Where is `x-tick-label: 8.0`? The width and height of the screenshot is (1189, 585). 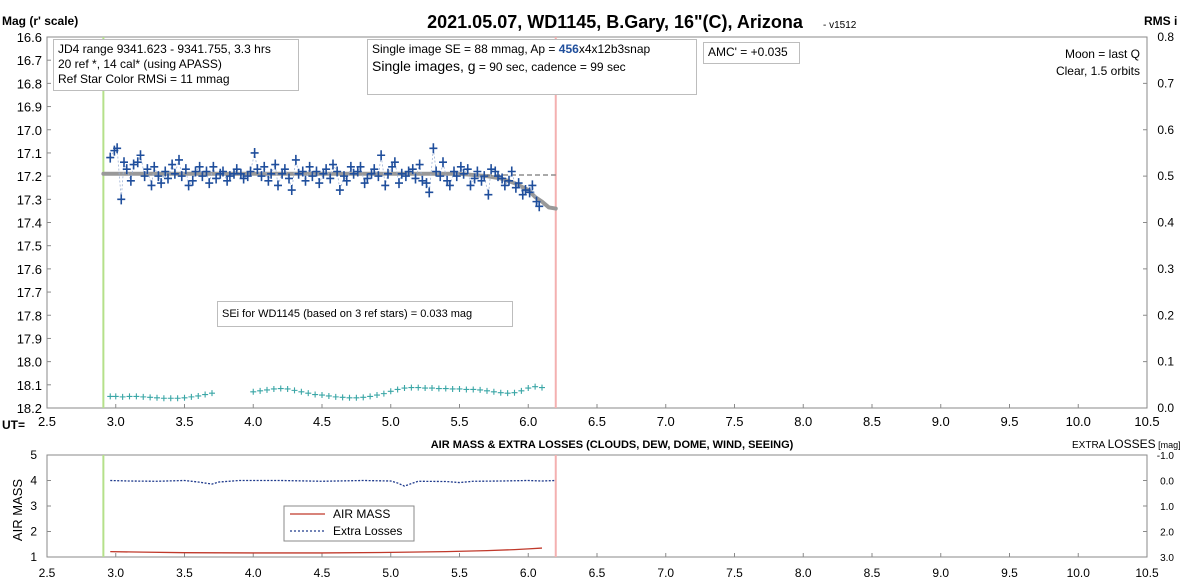
x-tick-label: 8.0 is located at coordinates (803, 421).